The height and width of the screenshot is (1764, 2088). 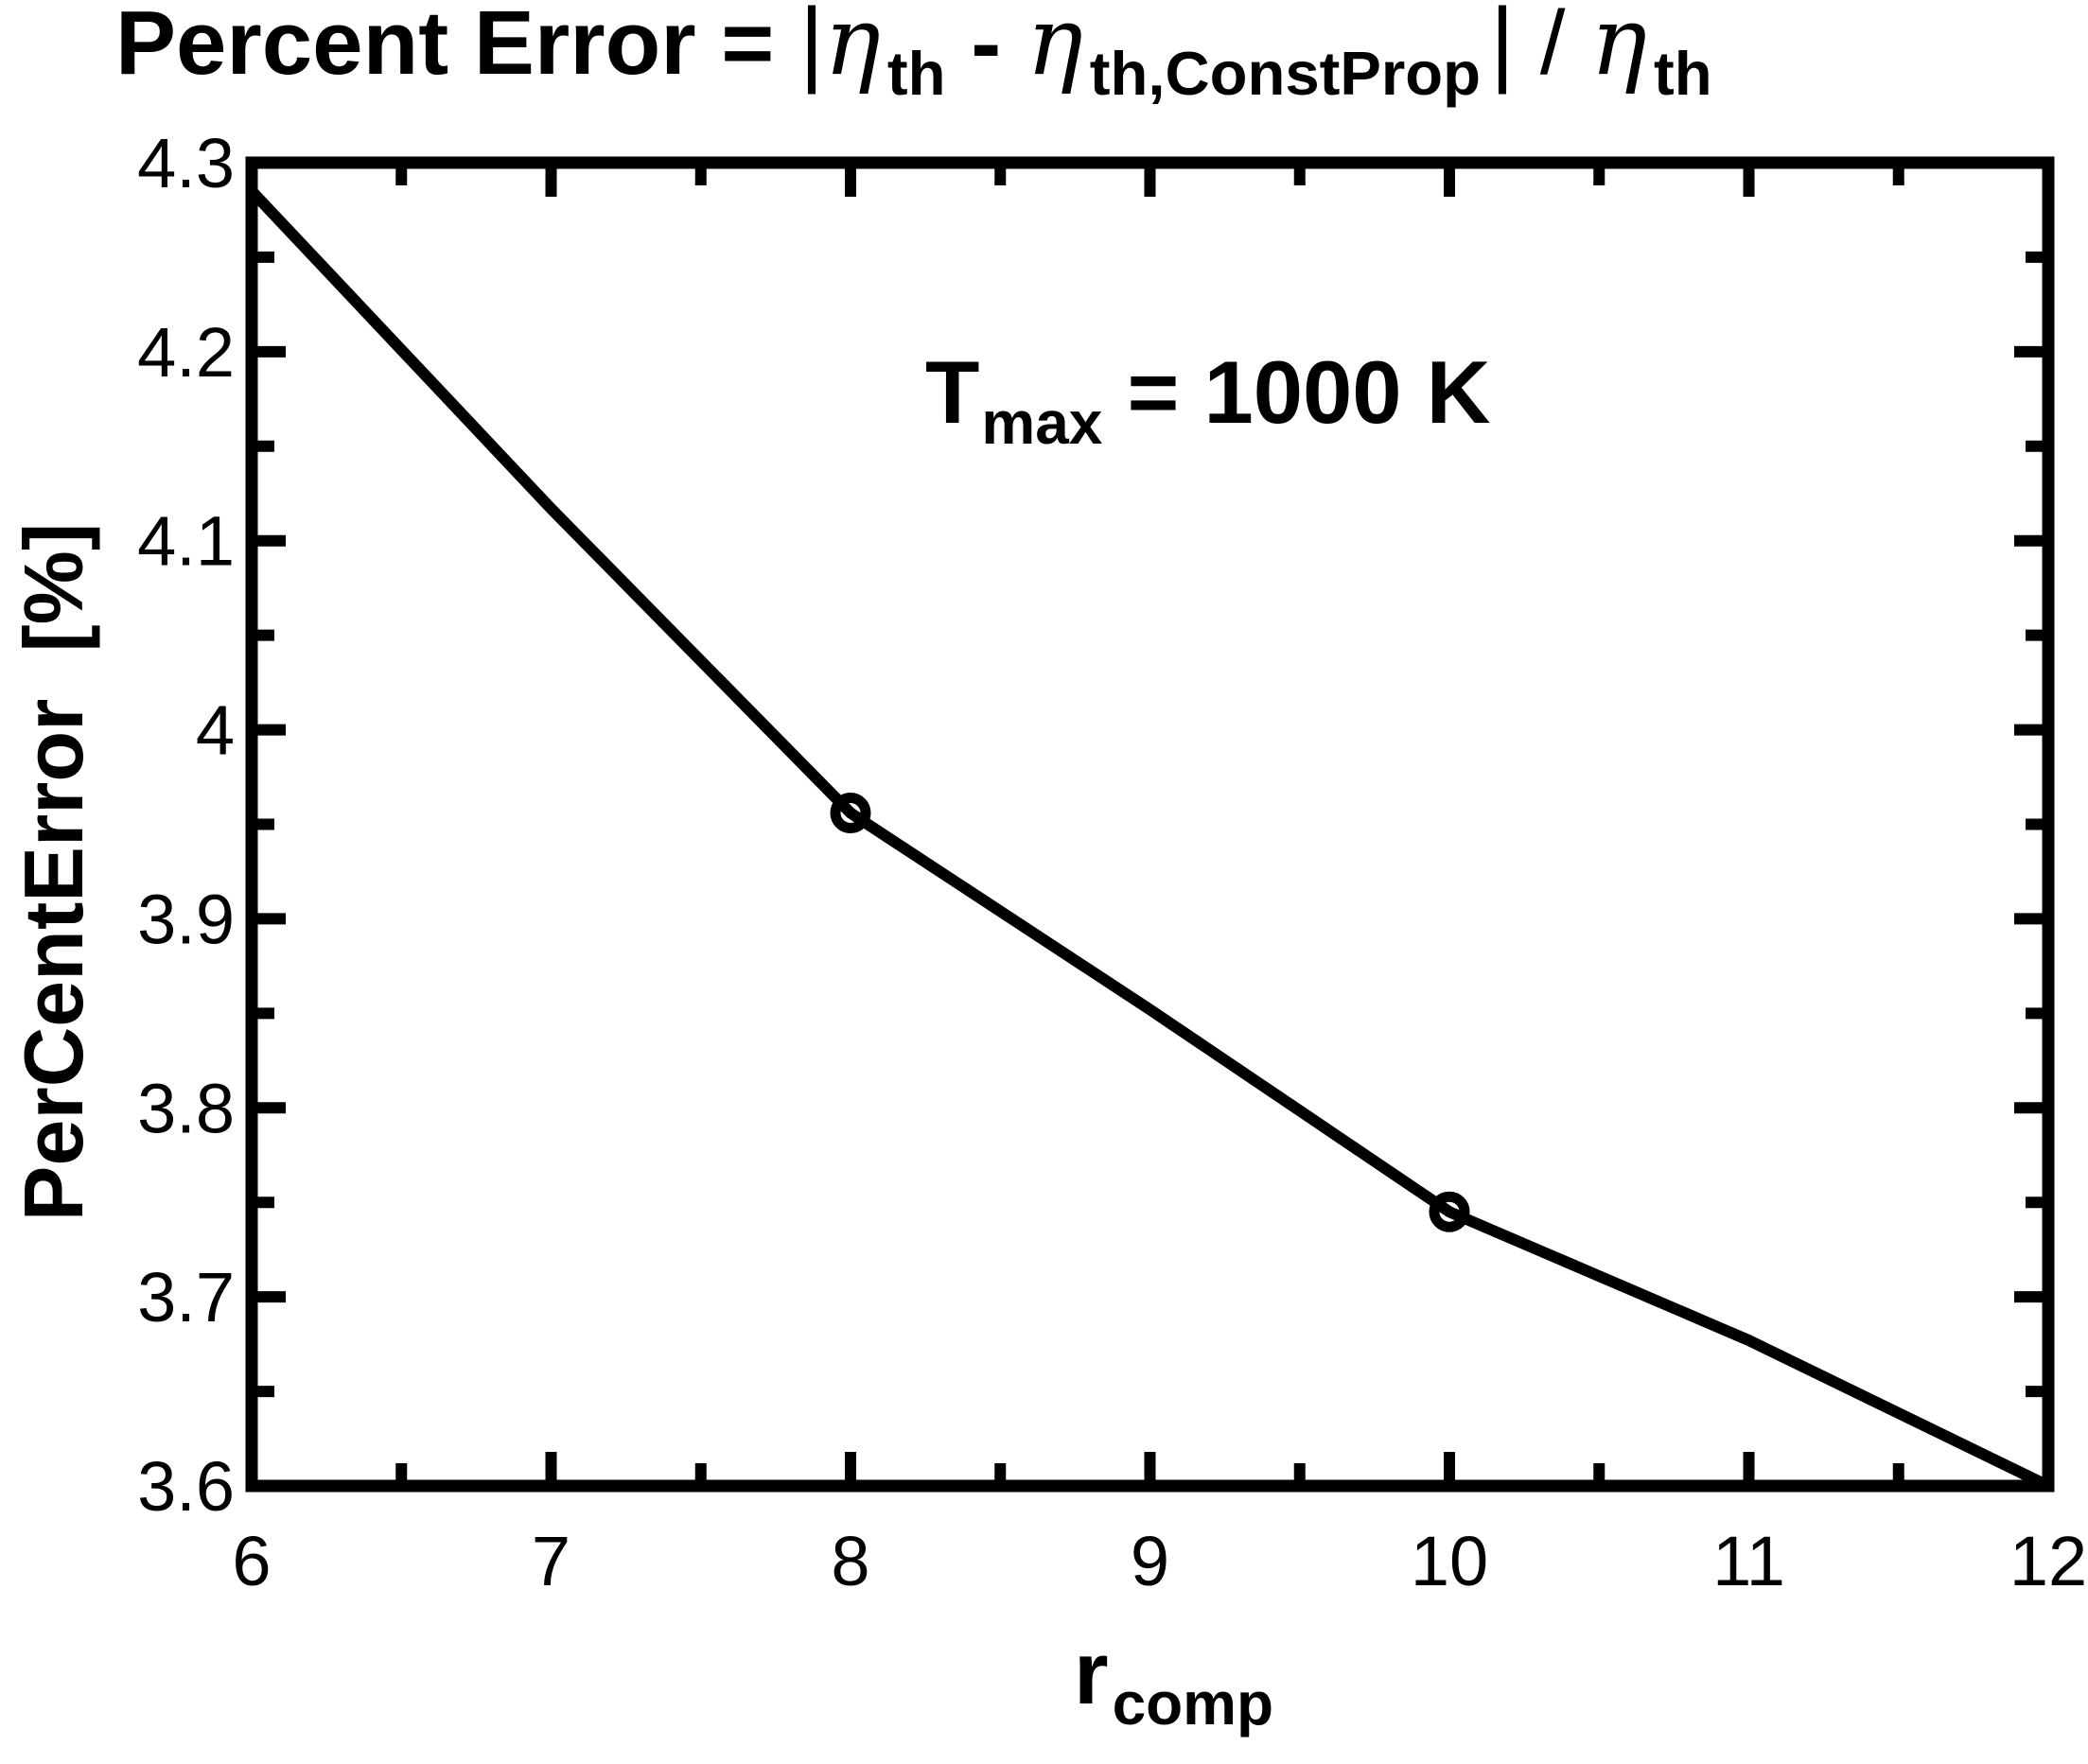 What do you see at coordinates (186, 353) in the screenshot?
I see `y-tick-label: 4.2` at bounding box center [186, 353].